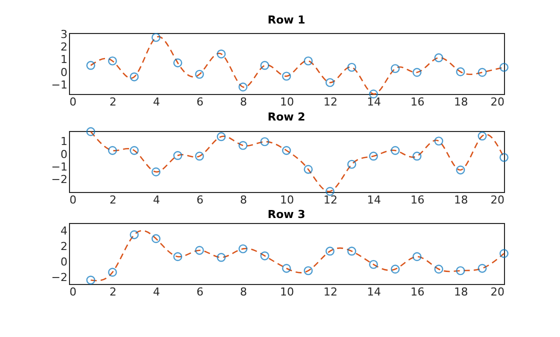 The height and width of the screenshot is (337, 560). Describe the element at coordinates (64, 231) in the screenshot. I see `y-tick-label: 4` at that location.